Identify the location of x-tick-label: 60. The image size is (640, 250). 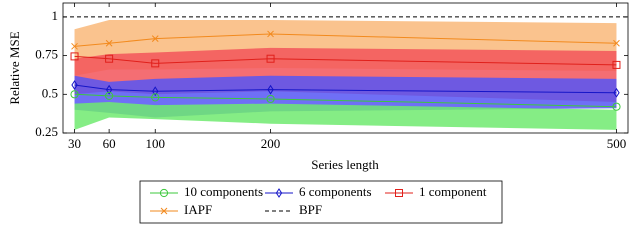
(109, 143).